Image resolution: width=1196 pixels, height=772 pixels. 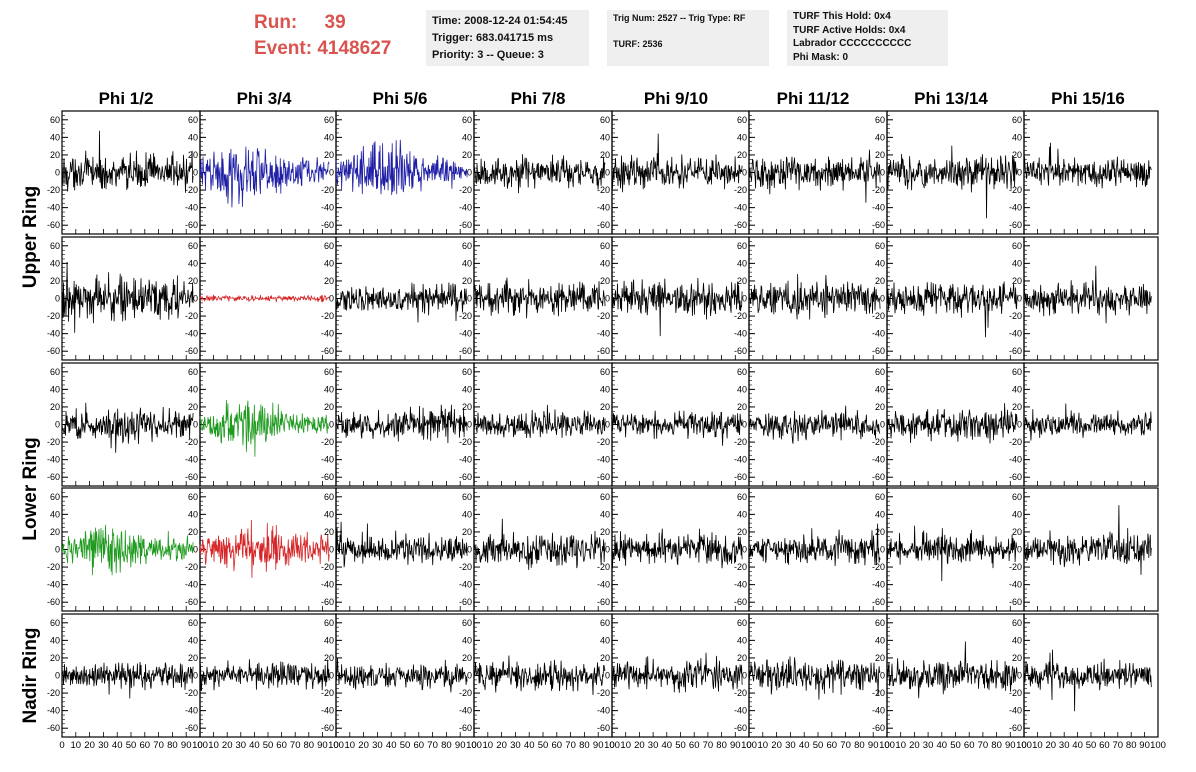 What do you see at coordinates (680, 675) in the screenshot?
I see `panel-frame` at bounding box center [680, 675].